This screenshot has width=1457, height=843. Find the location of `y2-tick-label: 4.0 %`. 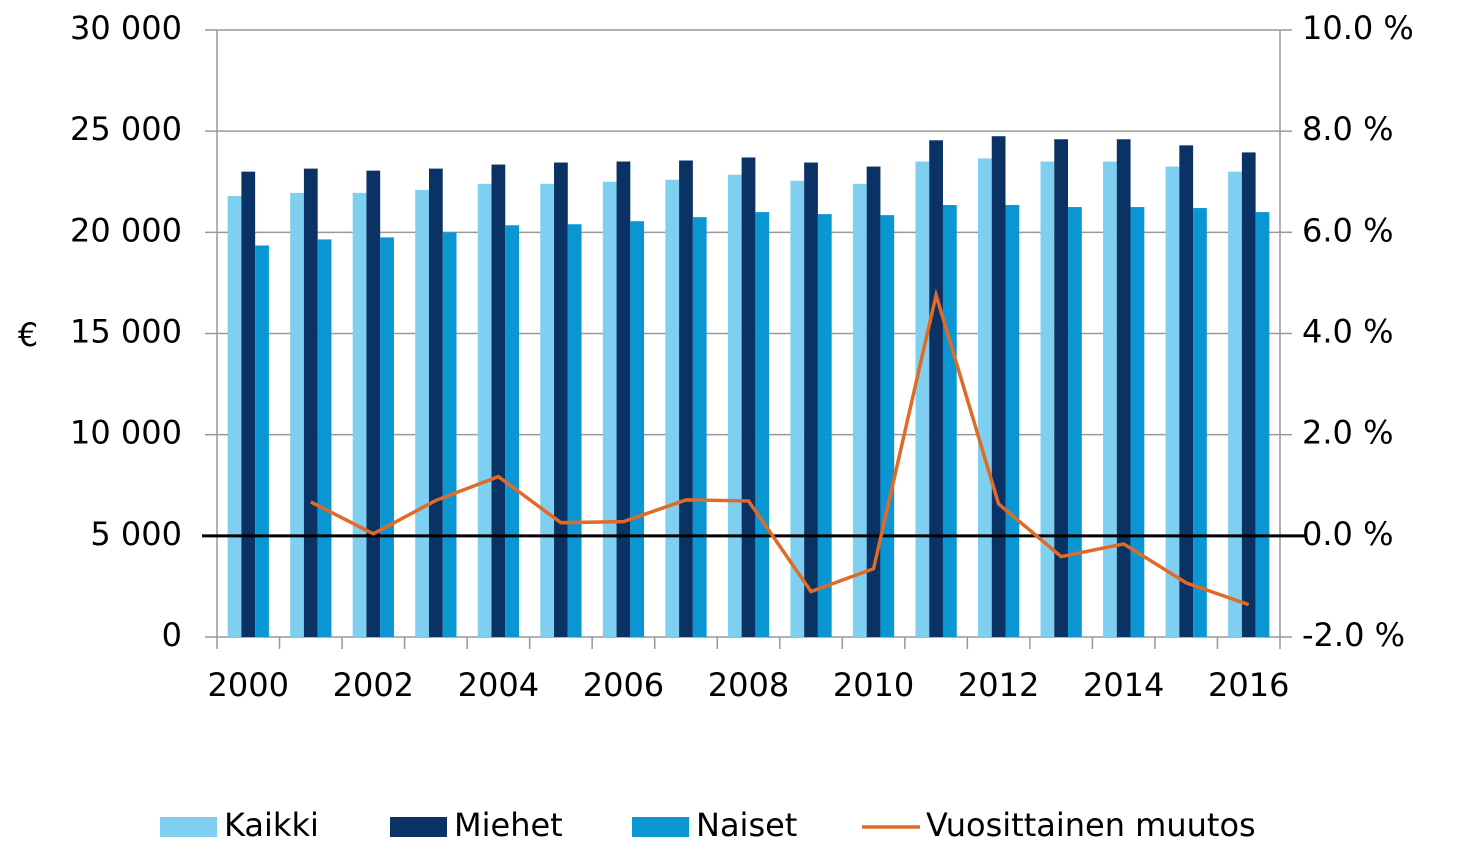

y2-tick-label: 4.0 % is located at coordinates (1347, 332).